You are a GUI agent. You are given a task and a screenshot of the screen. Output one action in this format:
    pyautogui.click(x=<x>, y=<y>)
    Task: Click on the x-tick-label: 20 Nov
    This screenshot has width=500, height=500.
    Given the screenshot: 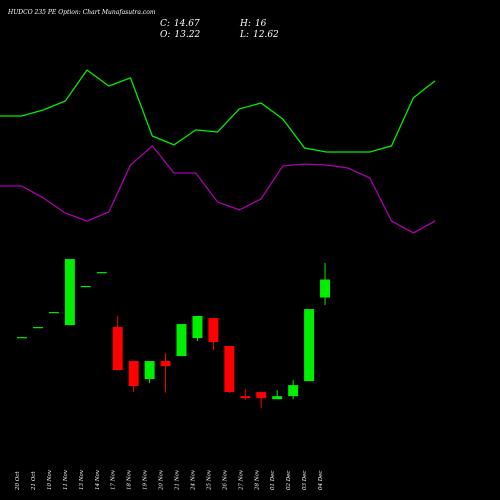 What is the action you would take?
    pyautogui.click(x=162, y=480)
    